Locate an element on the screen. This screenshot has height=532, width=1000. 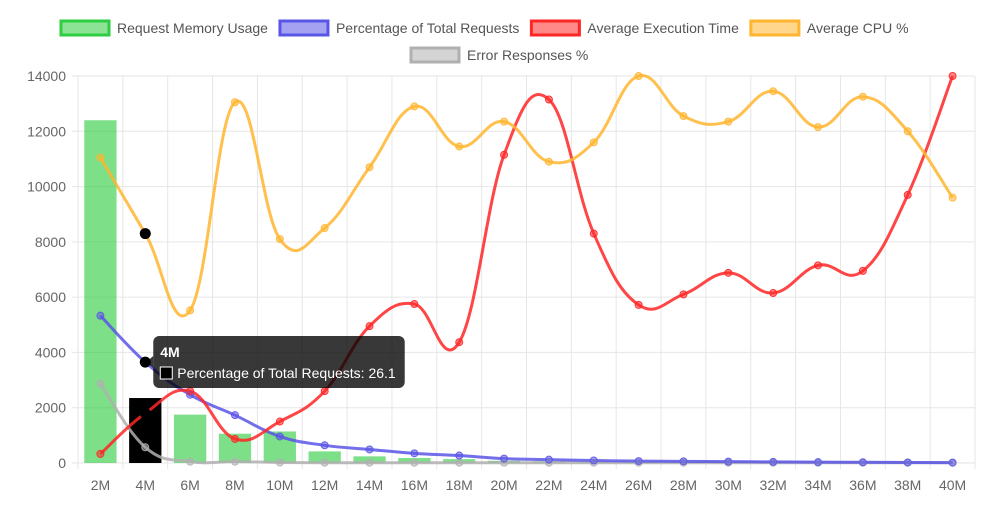
y-tick-label: 10000 is located at coordinates (46, 187).